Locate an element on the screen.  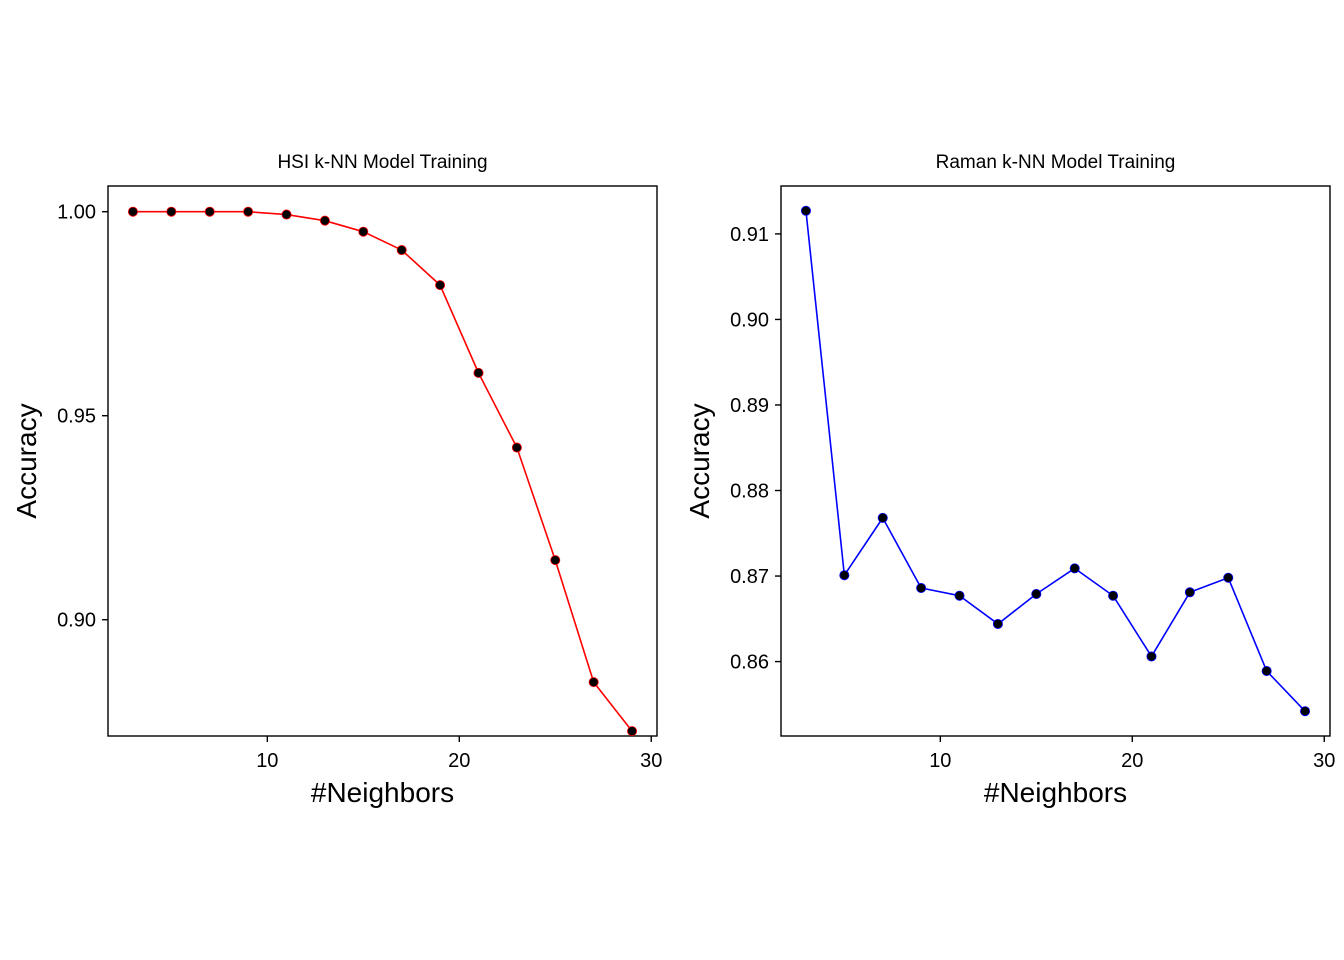
panel-2-y-tick-label: 0.91 is located at coordinates (749, 235).